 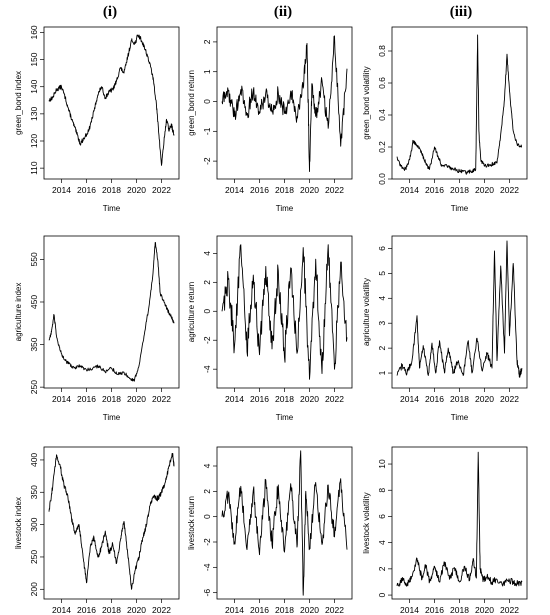 I want to click on panel-r2c2-ylabel: agriculture return, so click(x=191, y=312).